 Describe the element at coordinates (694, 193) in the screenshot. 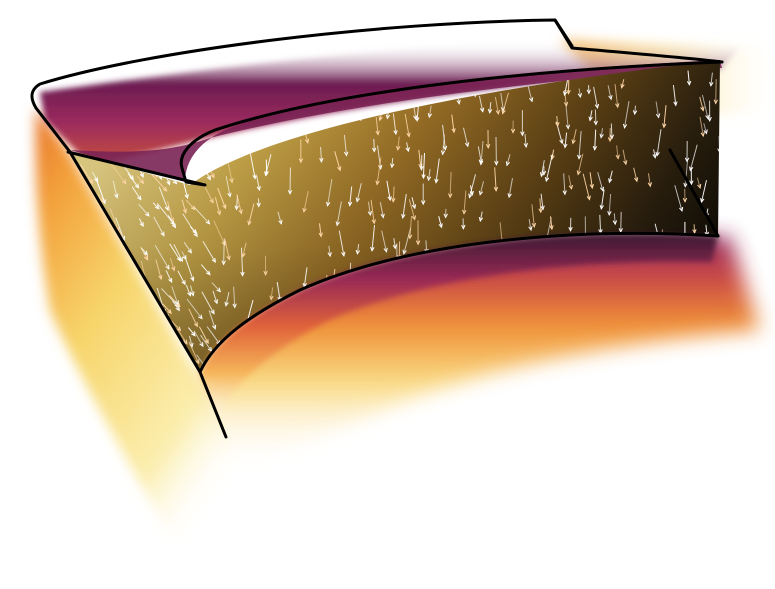

I see `outline-right-edge` at that location.